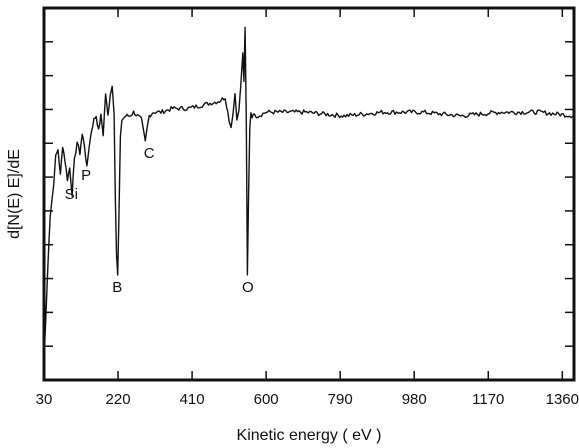 Image resolution: width=579 pixels, height=448 pixels. Describe the element at coordinates (117, 287) in the screenshot. I see `peak-label-b: B` at that location.